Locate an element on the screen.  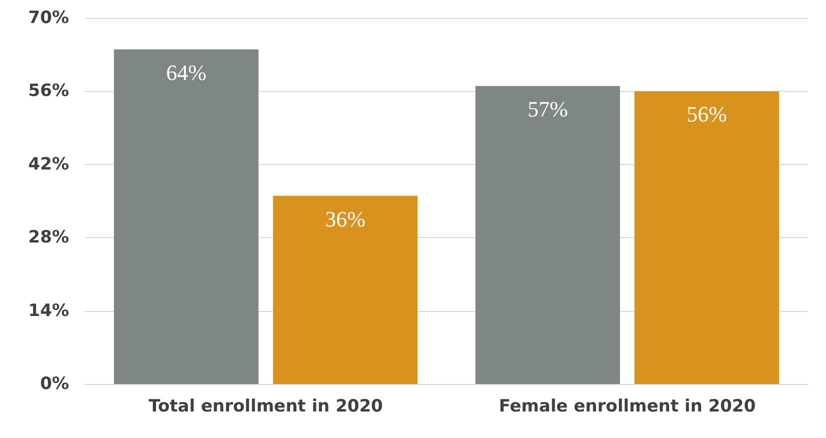
x-tick-label: Total enrollment in 2020 is located at coordinates (266, 406).